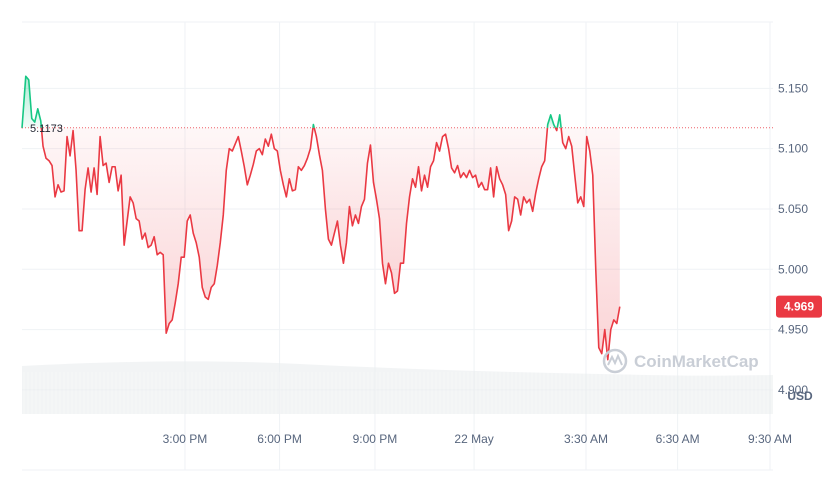  Describe the element at coordinates (770, 439) in the screenshot. I see `x-tick-label: 9:30 AM` at that location.